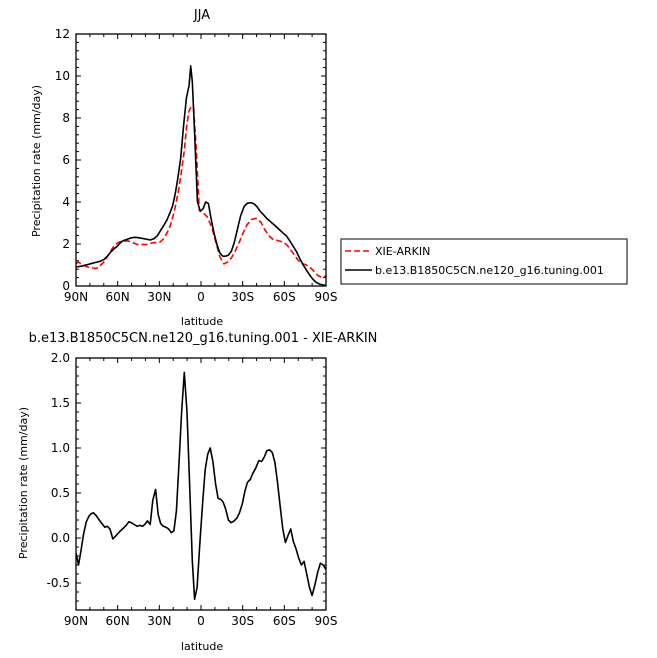 This screenshot has height=658, width=657. What do you see at coordinates (66, 286) in the screenshot?
I see `top-chart-y-tick-label: 0` at bounding box center [66, 286].